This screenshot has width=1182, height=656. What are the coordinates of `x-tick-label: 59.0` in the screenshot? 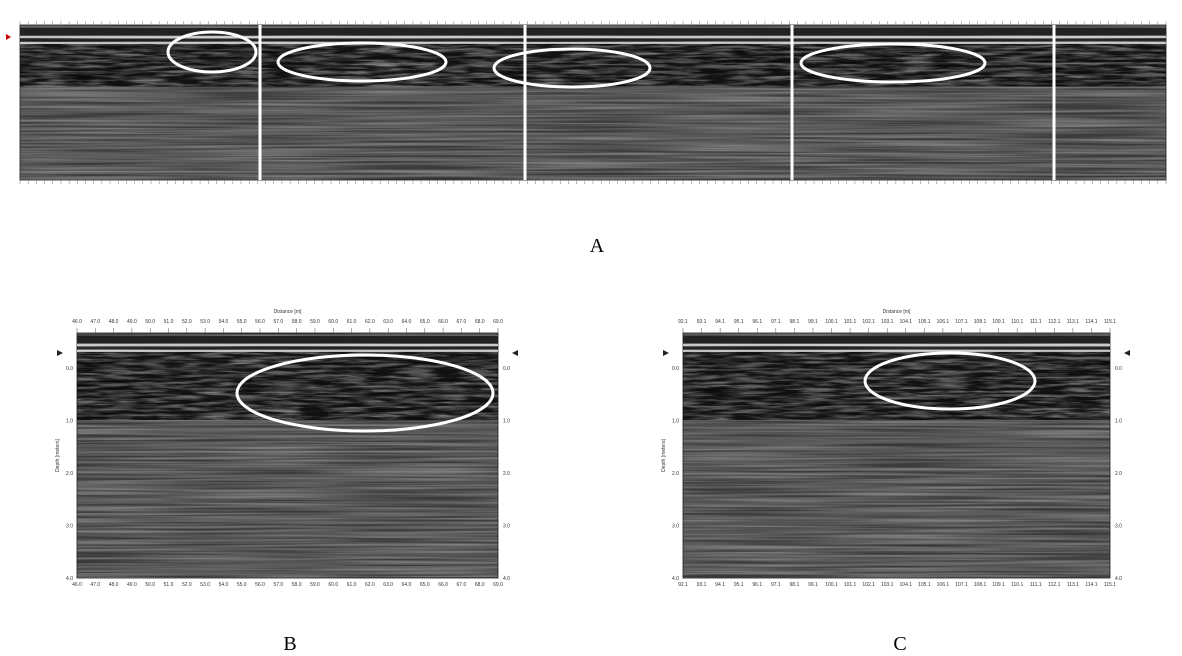 It's located at (315, 322).